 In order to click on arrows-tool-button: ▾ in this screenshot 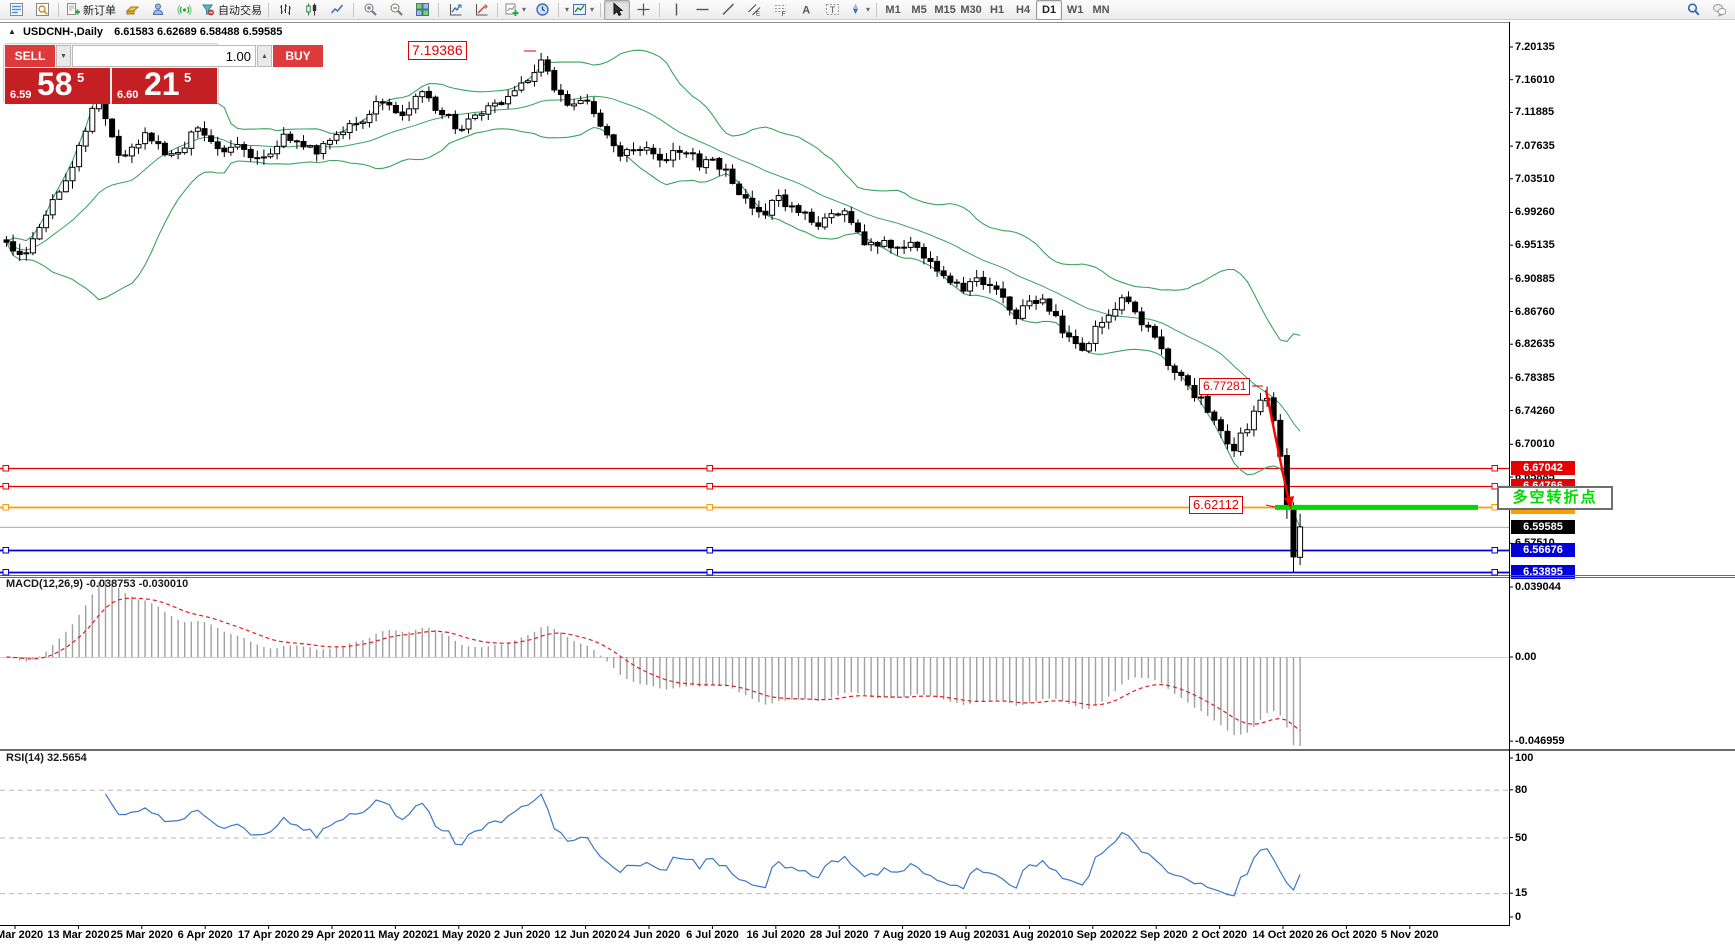, I will do `click(859, 10)`.